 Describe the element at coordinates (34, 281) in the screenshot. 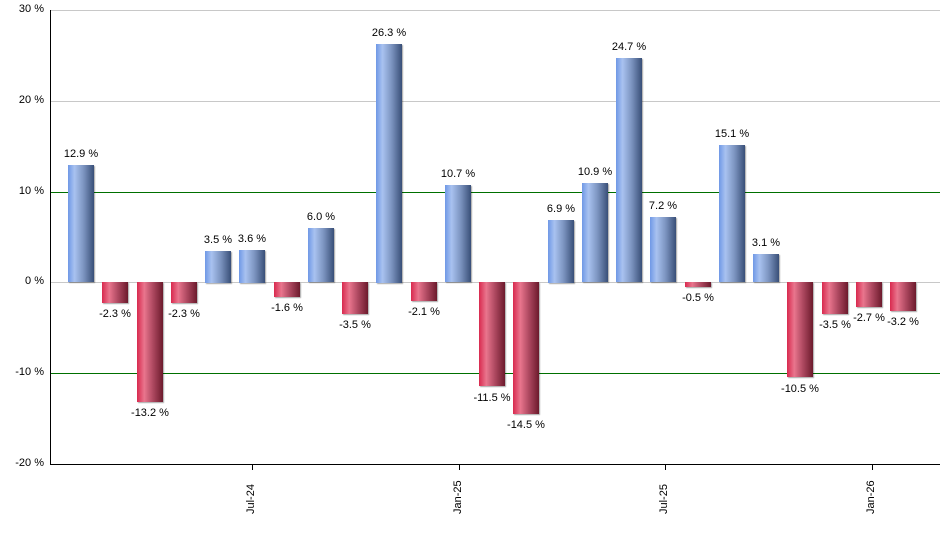

I see `y-tick-label: 0 %` at that location.